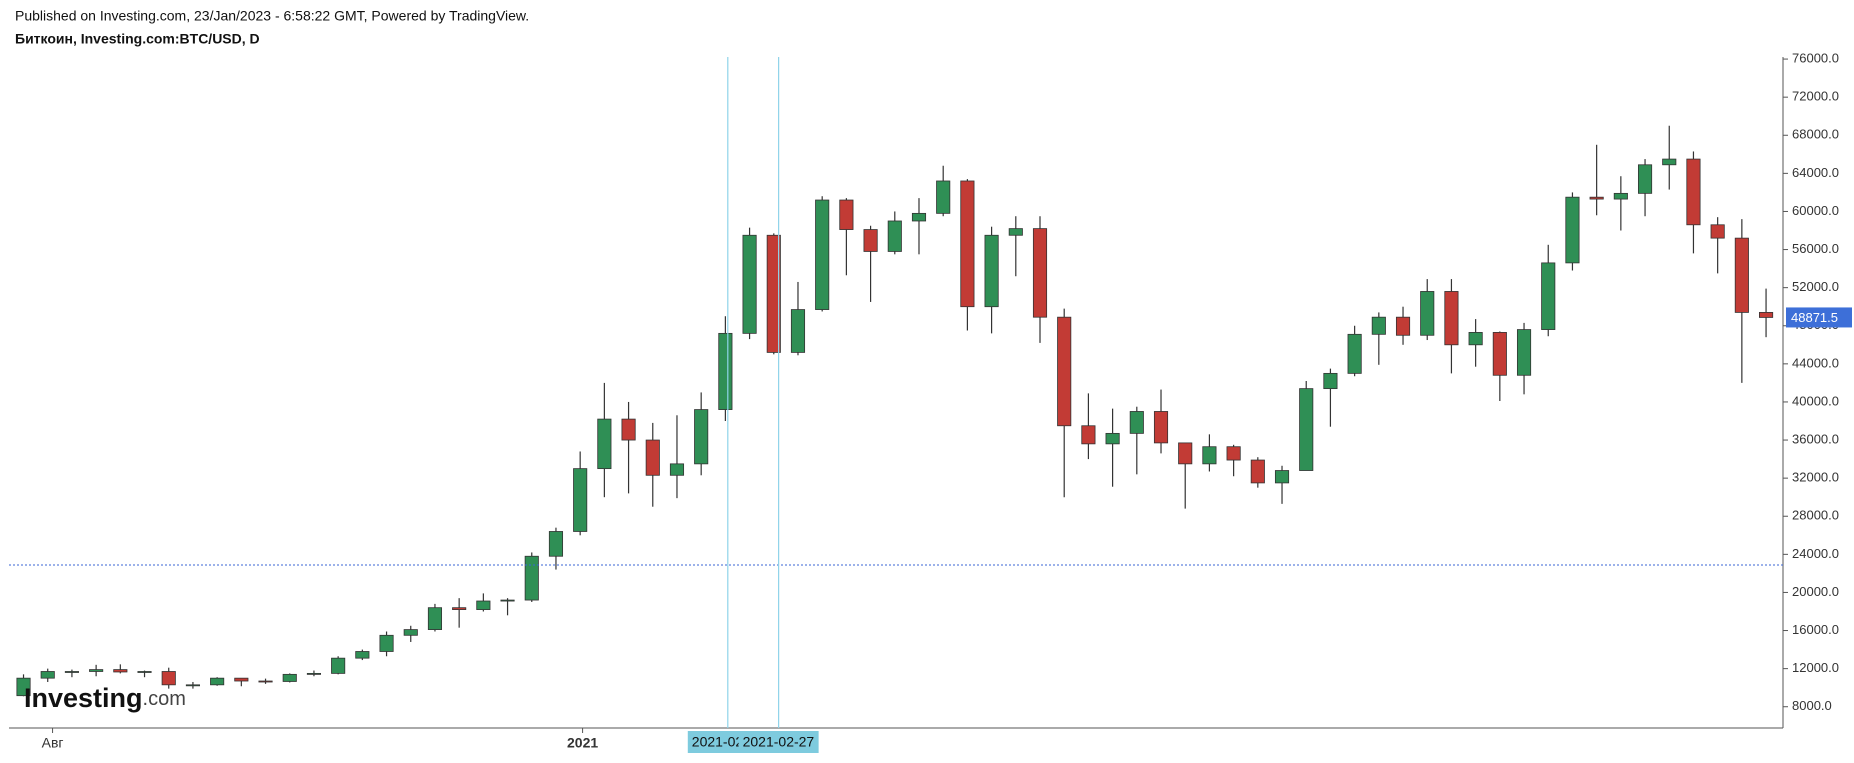  I want to click on y-tick-label: 28000.0, so click(1815, 515).